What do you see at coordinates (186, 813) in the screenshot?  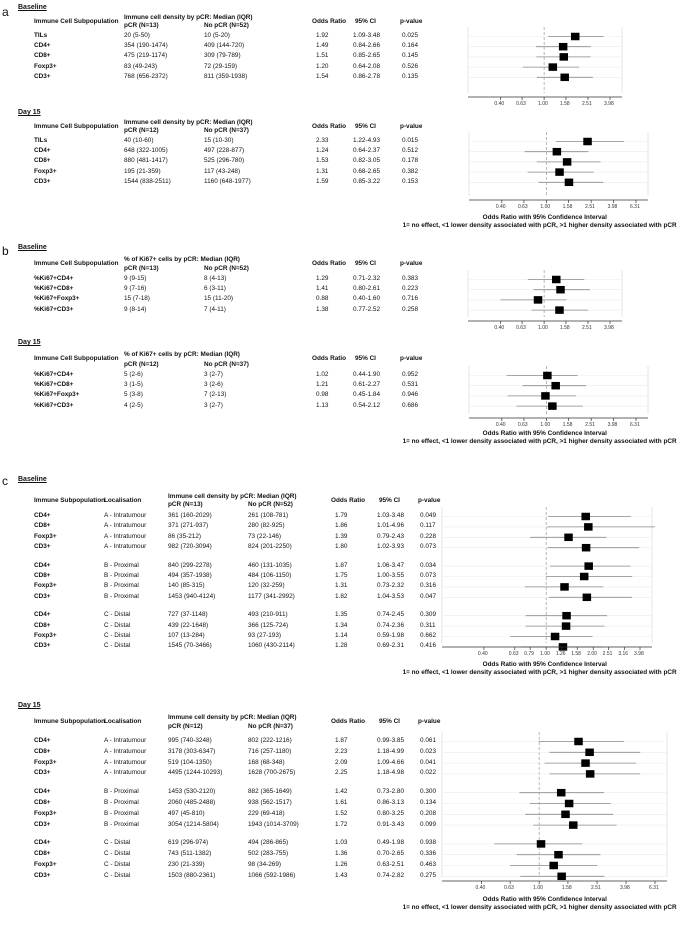 I see `row-pcr-median: 497 (45-810)` at bounding box center [186, 813].